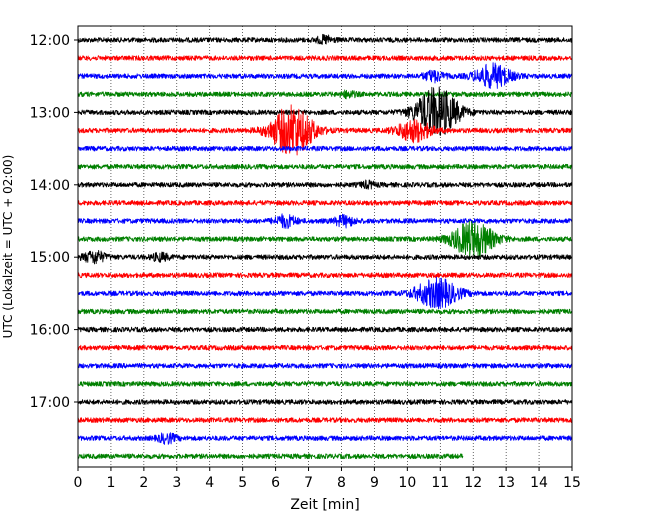 Image resolution: width=650 pixels, height=520 pixels. I want to click on y-tick-label: 15:00, so click(50, 258).